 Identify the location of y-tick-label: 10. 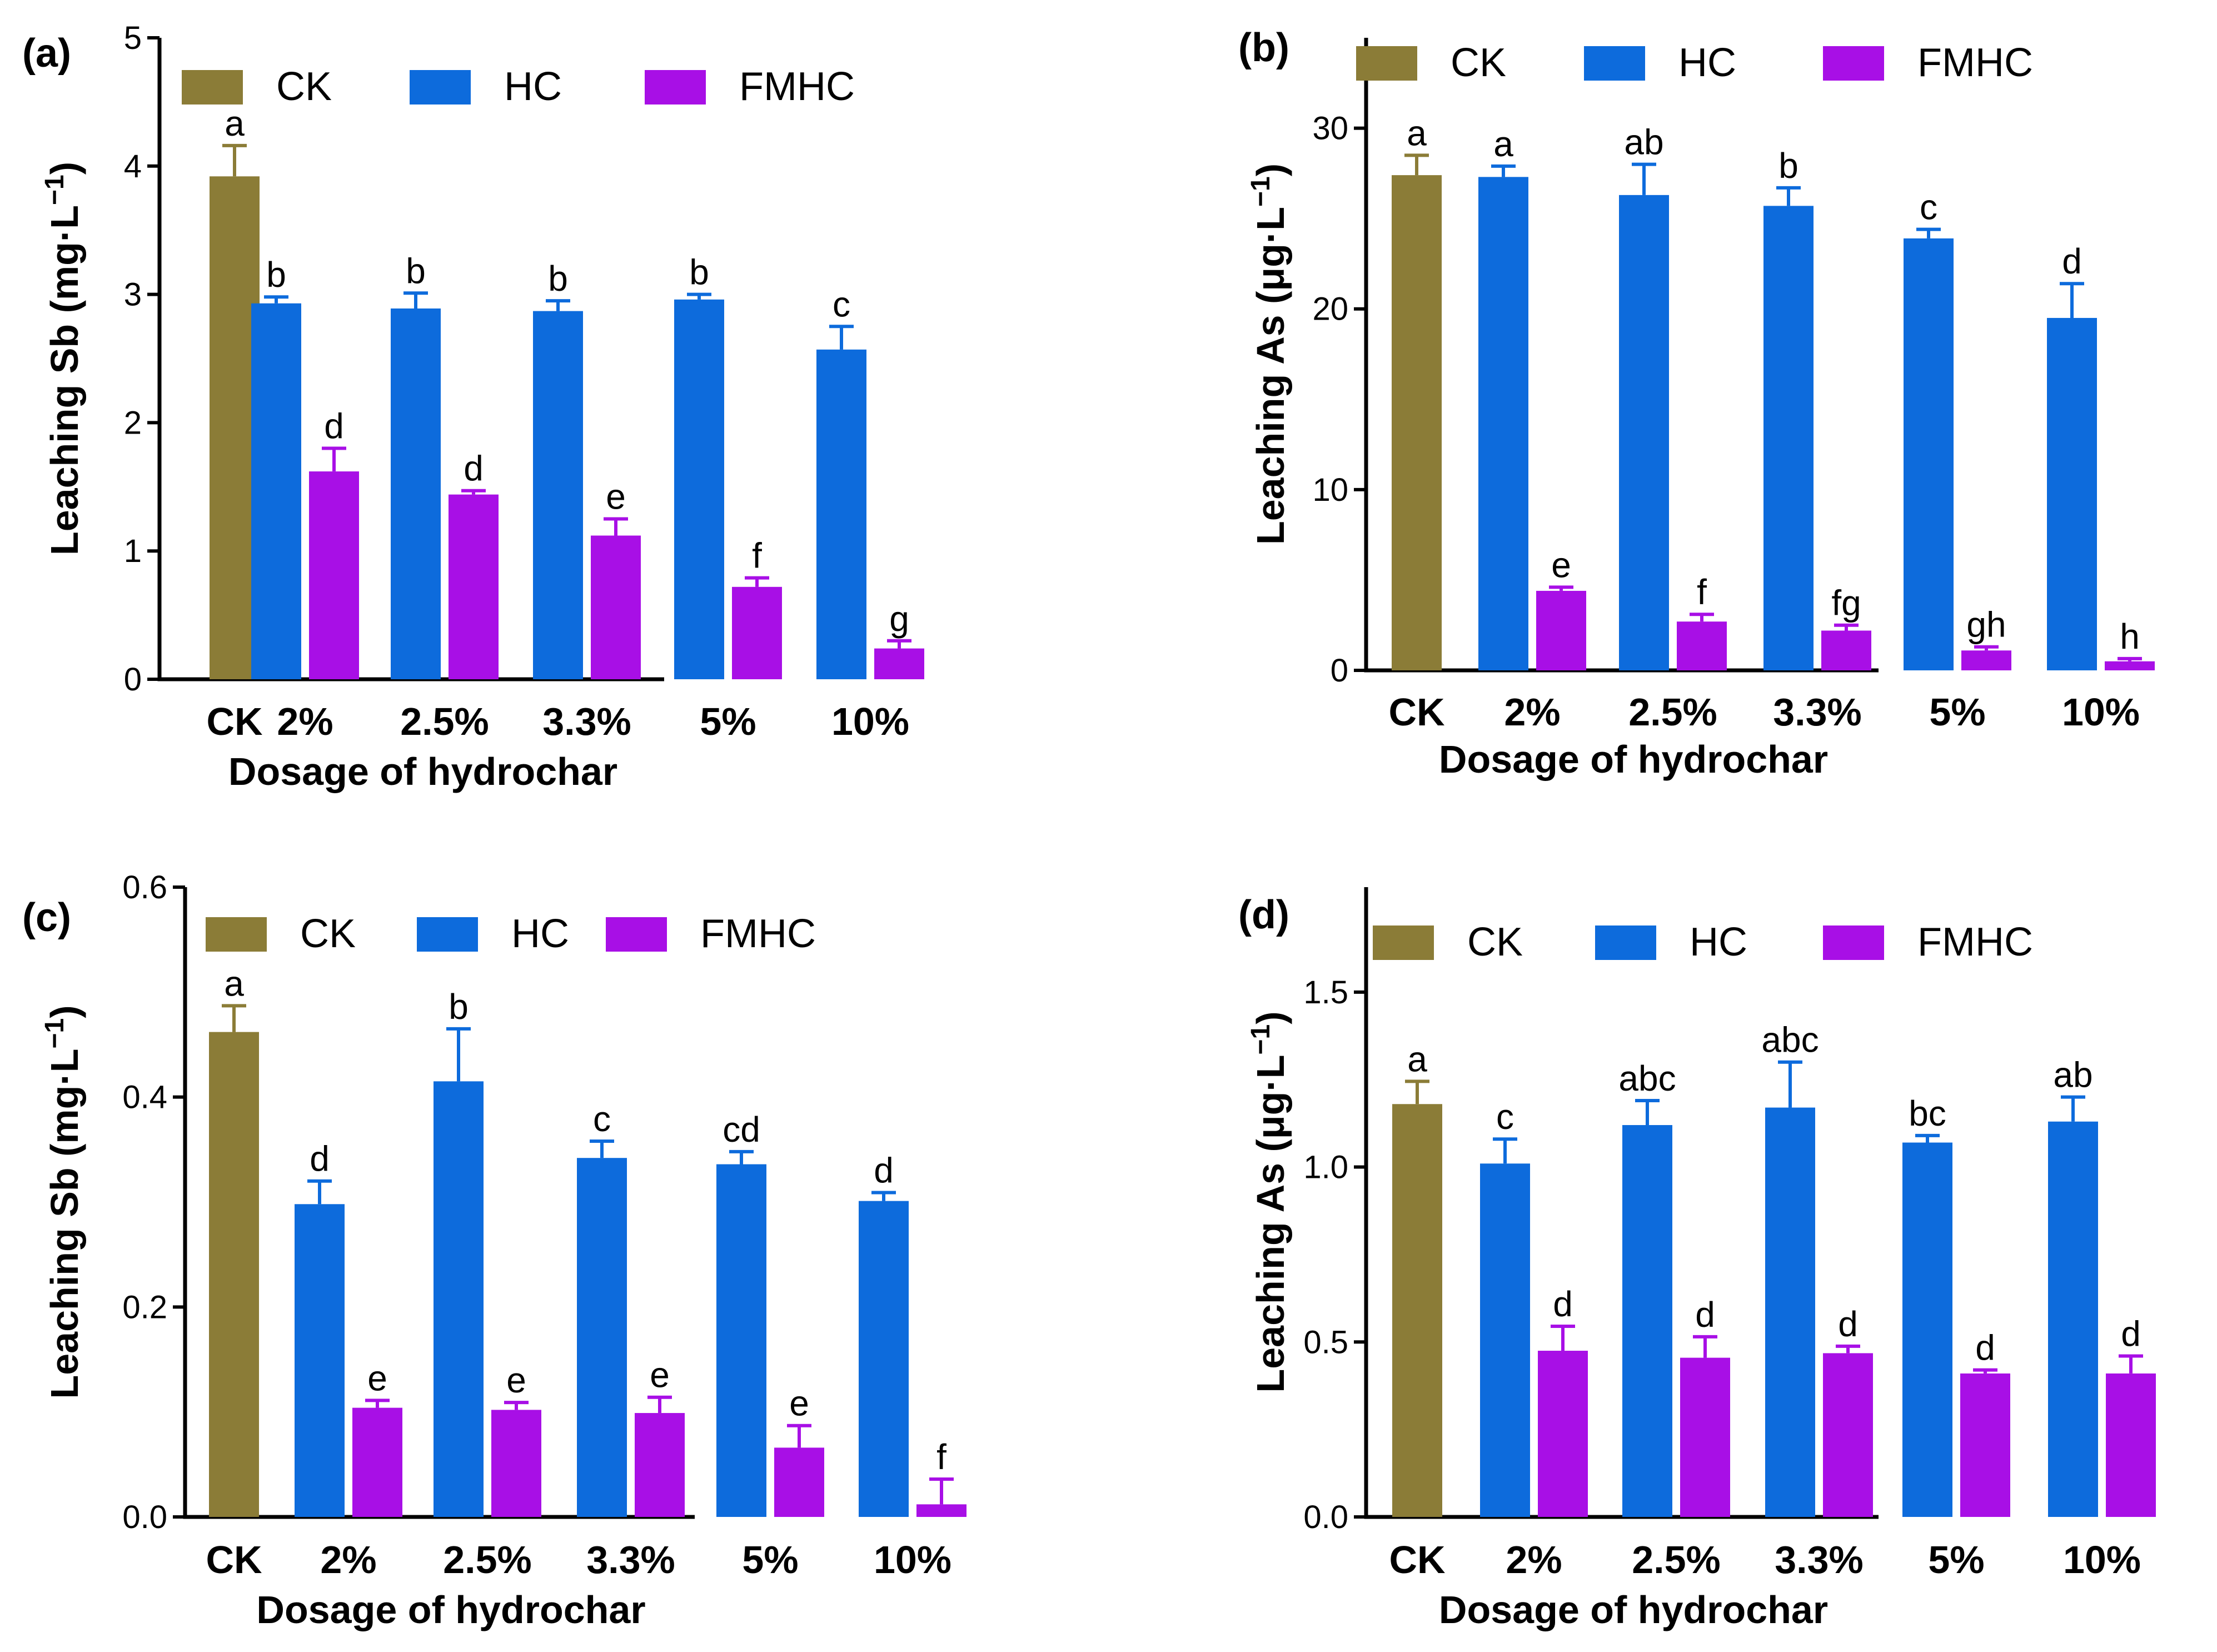
(1330, 490).